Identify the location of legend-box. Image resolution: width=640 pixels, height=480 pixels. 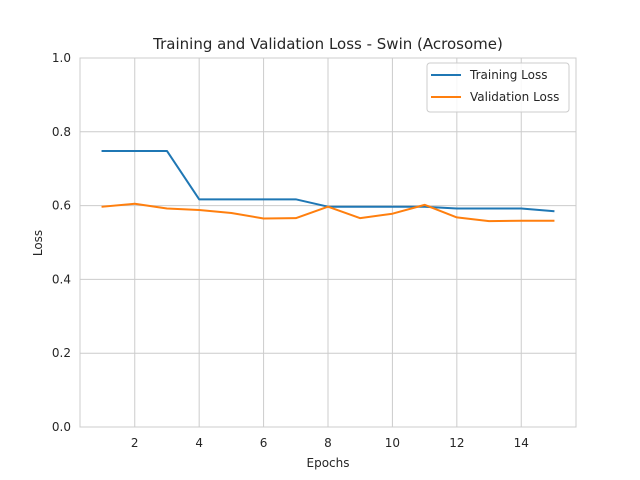
(498, 87).